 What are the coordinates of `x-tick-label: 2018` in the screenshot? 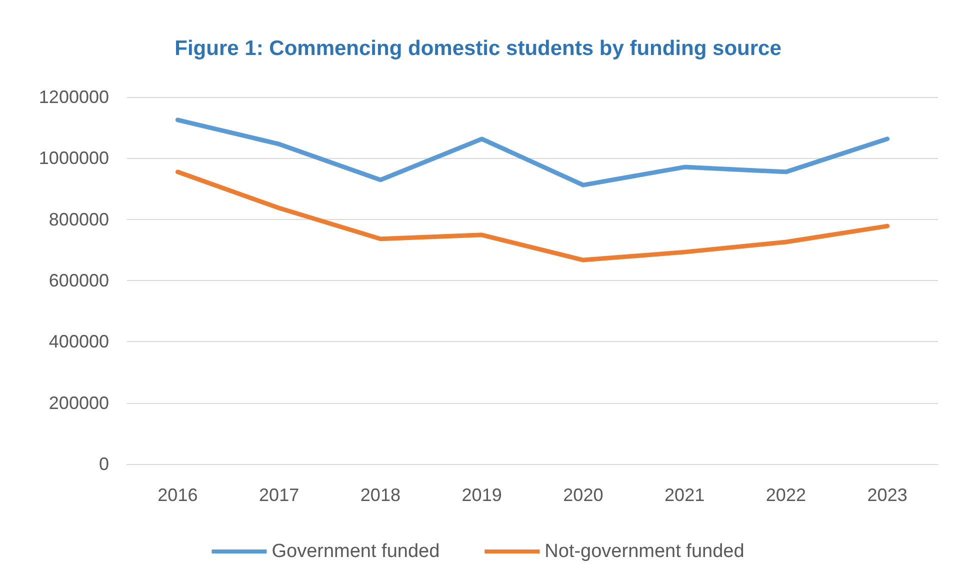 It's located at (380, 495).